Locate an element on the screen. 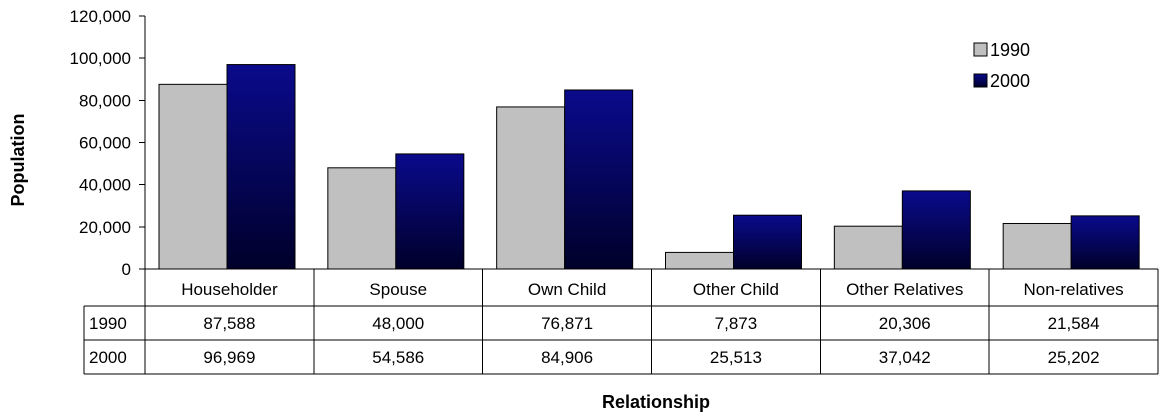 The width and height of the screenshot is (1168, 418). table-row-label: 2000 is located at coordinates (108, 357).